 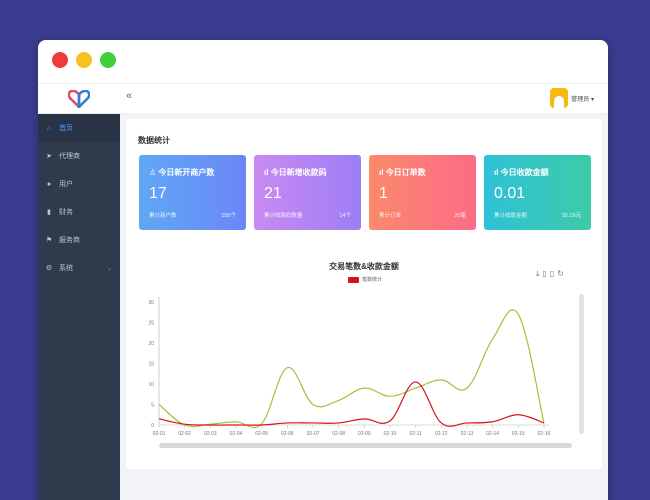 I want to click on stat-card-new-qrcodes: ıl 今日新增收款码 21 累计收款码数量 14个, so click(x=307, y=192).